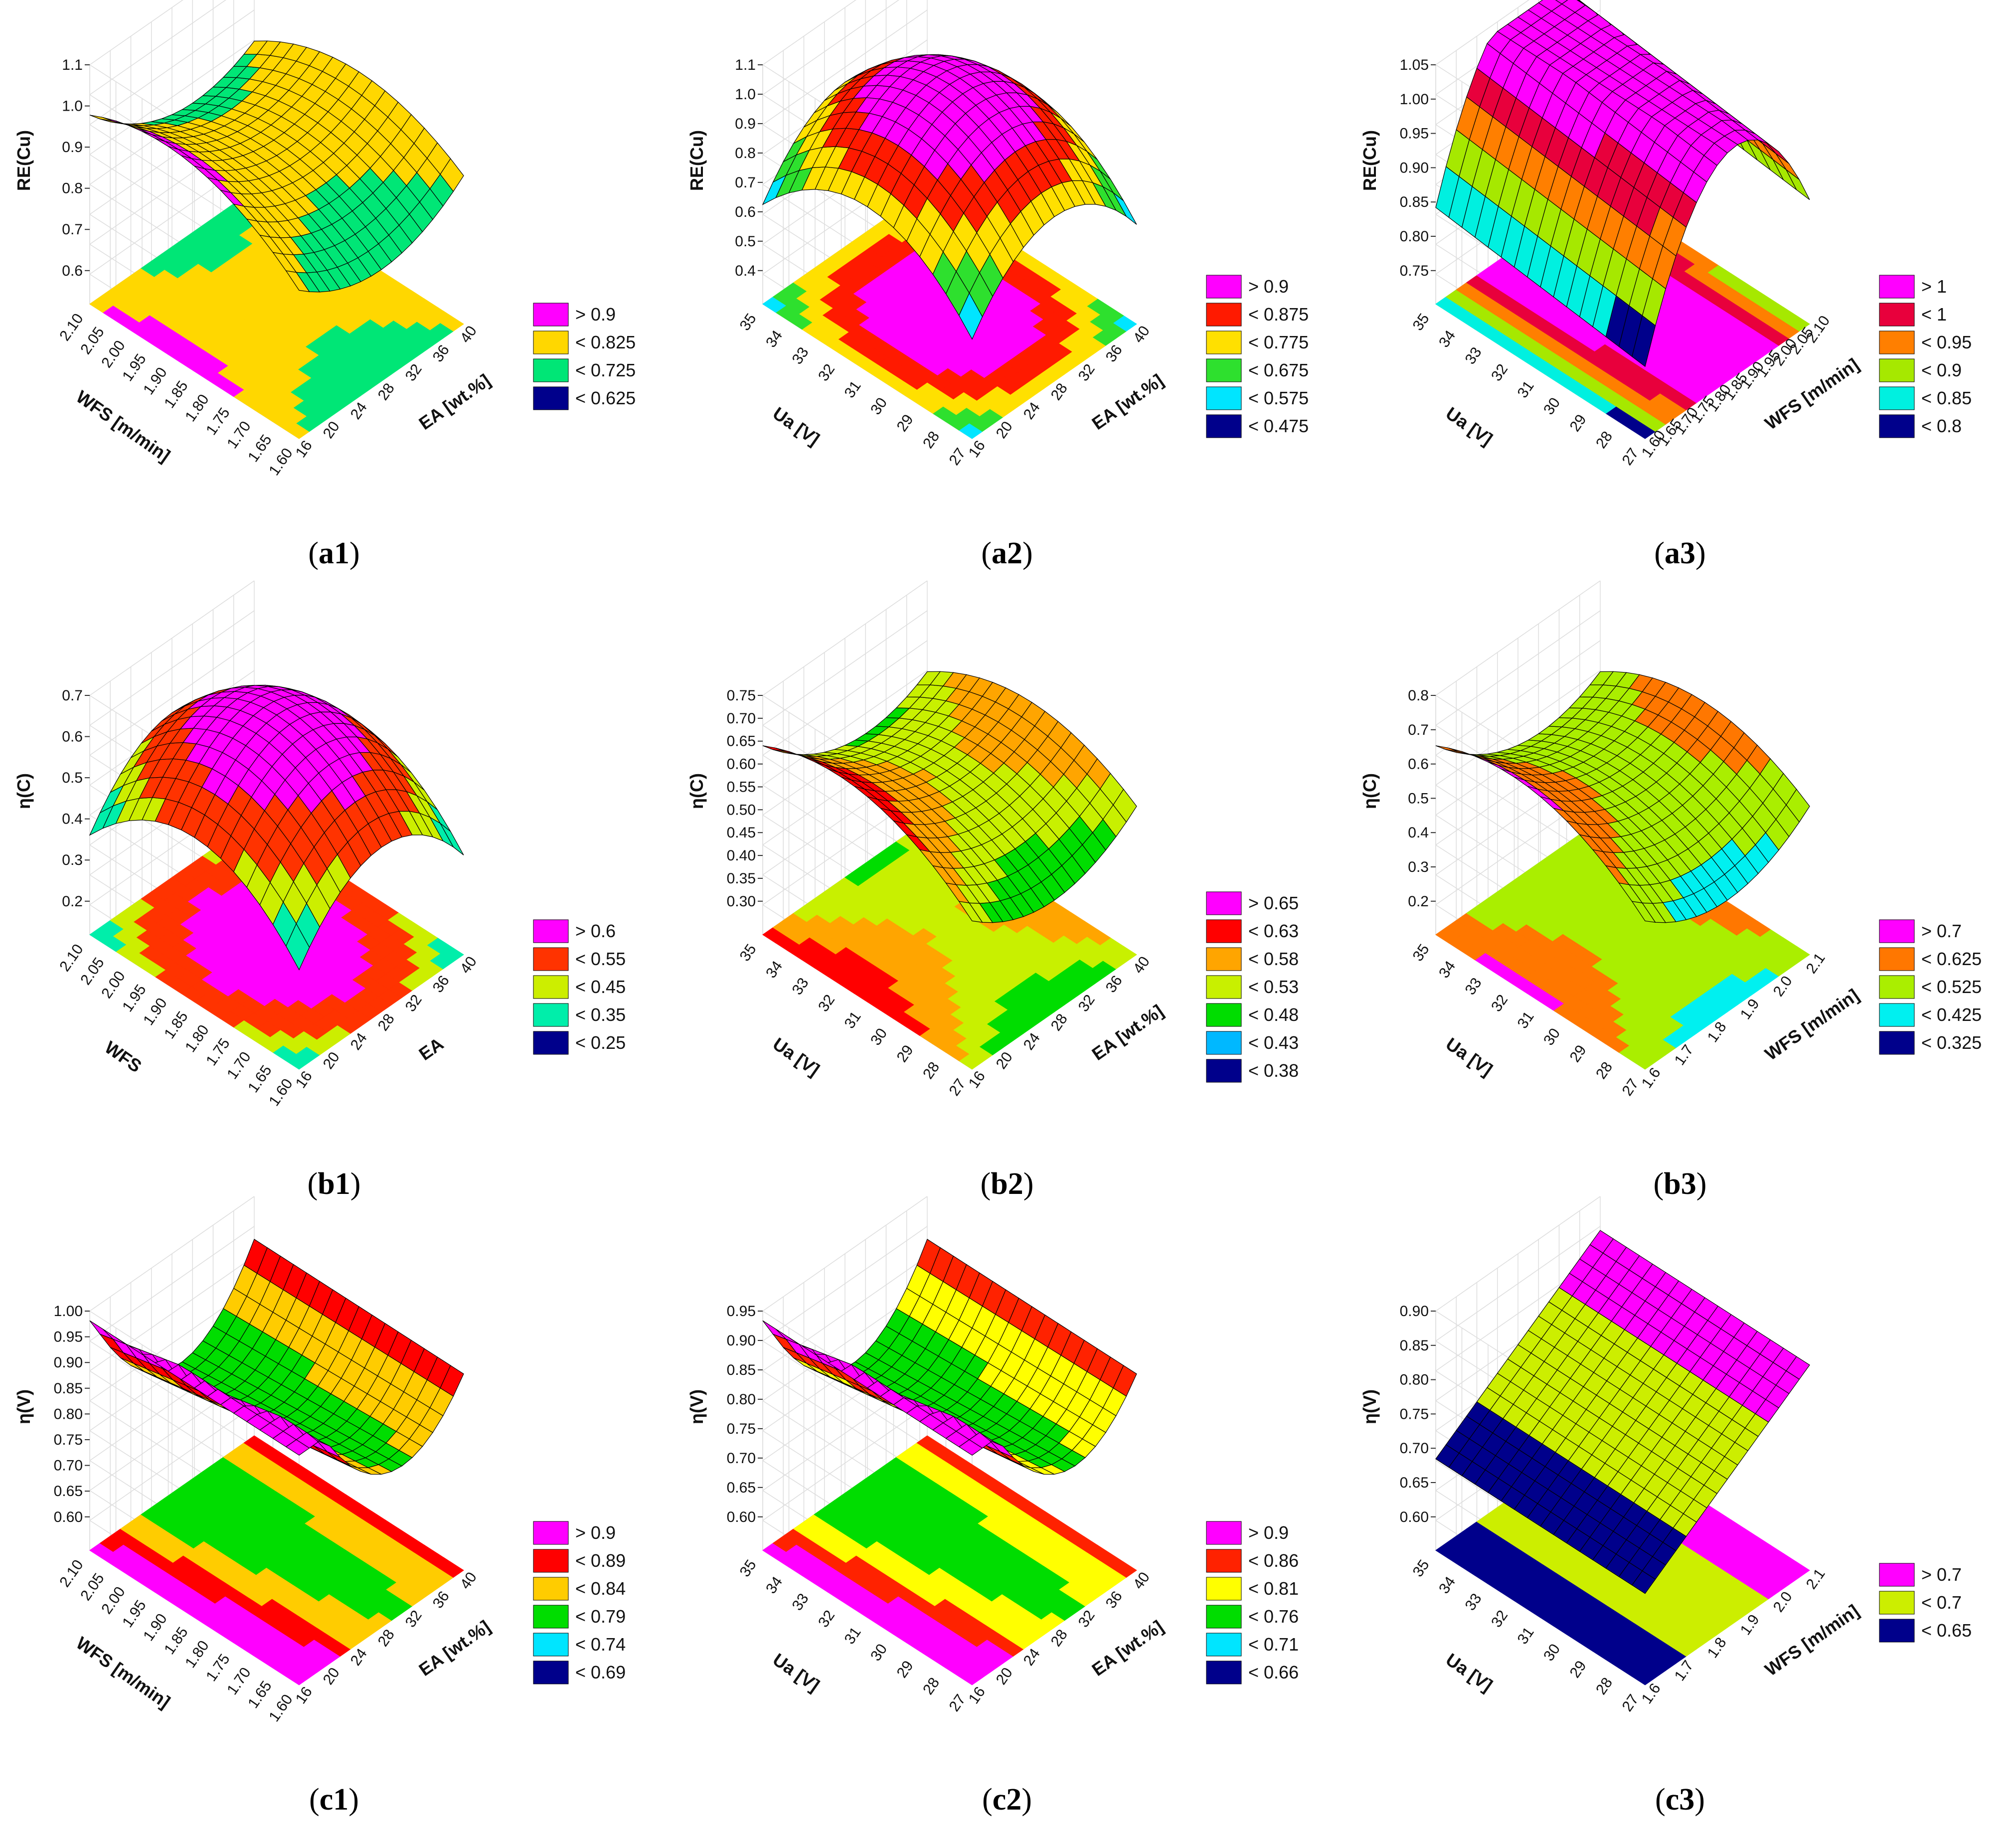 The width and height of the screenshot is (2016, 1833). What do you see at coordinates (1651, 1693) in the screenshot?
I see `x-tick-label: 1.6` at bounding box center [1651, 1693].